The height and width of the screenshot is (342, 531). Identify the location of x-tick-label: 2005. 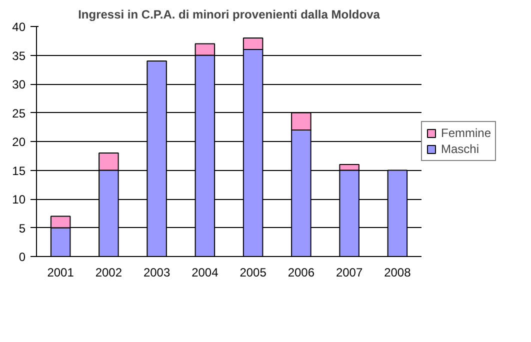
(253, 273).